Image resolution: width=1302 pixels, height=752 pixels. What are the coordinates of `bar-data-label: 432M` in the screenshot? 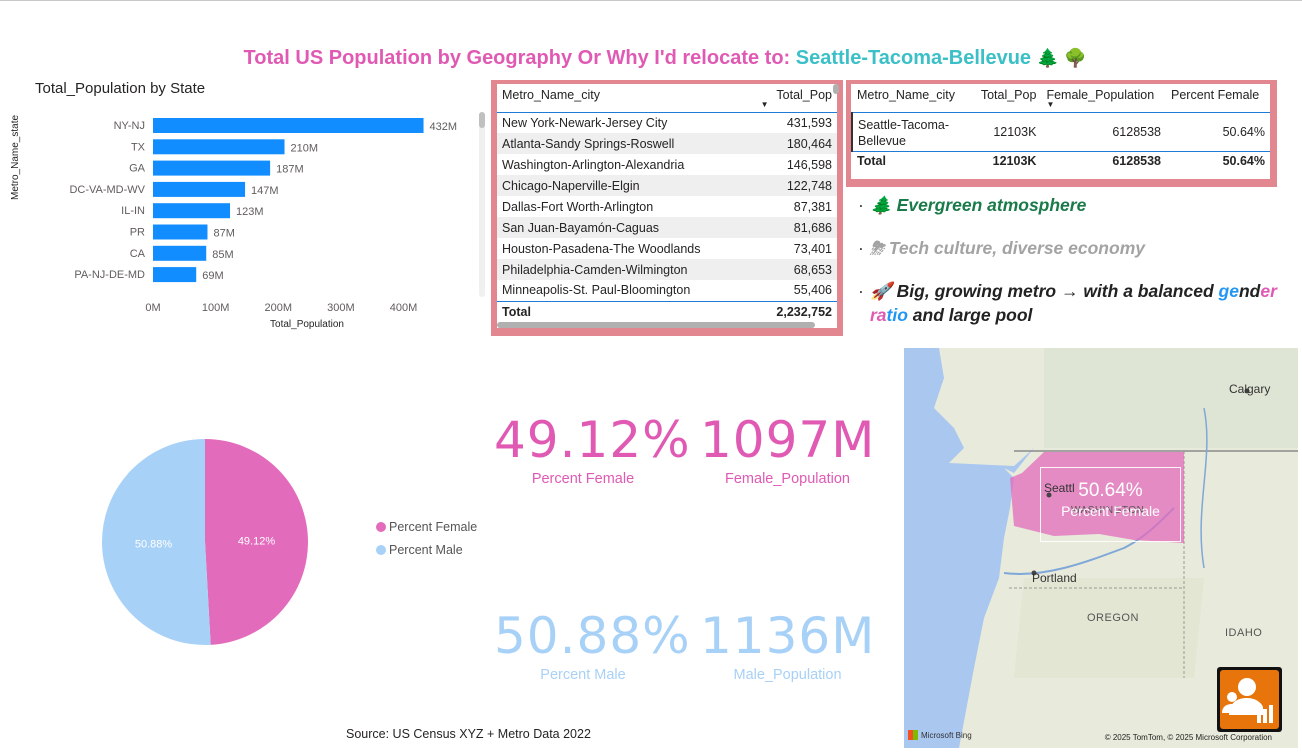 It's located at (444, 127).